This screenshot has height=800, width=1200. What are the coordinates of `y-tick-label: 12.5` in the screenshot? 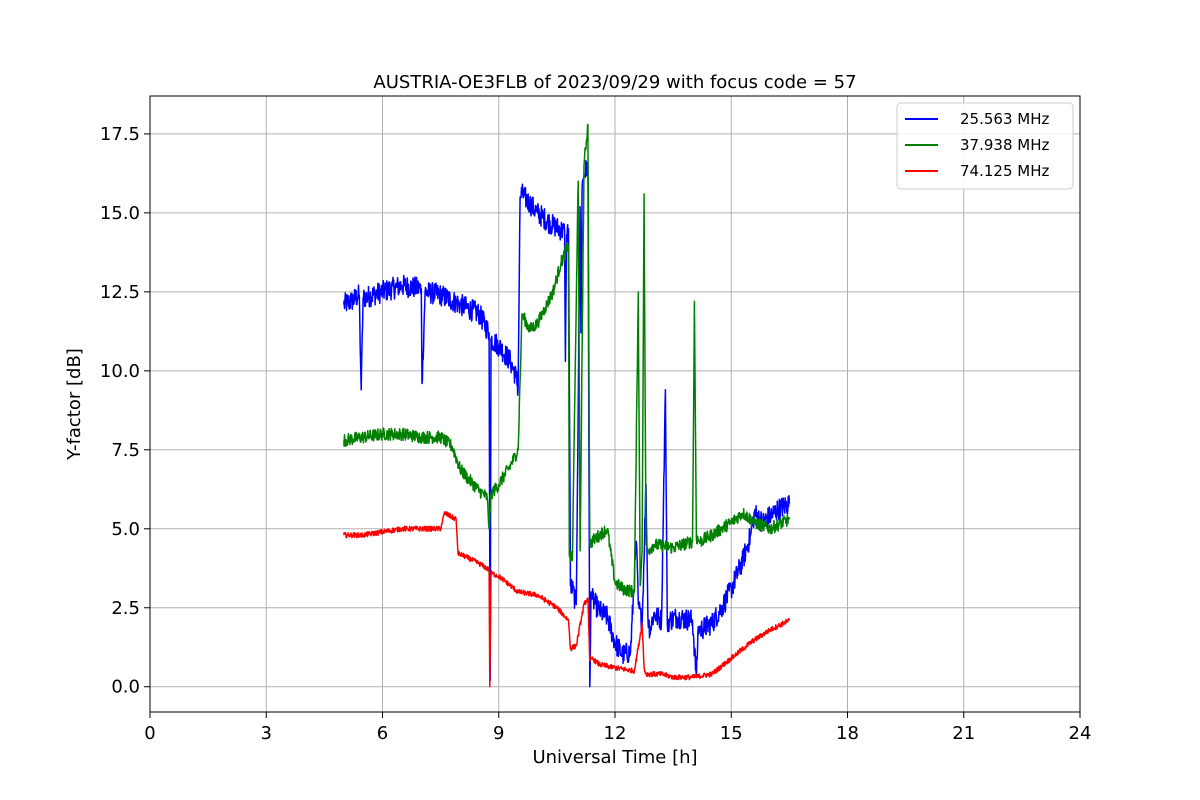 It's located at (120, 292).